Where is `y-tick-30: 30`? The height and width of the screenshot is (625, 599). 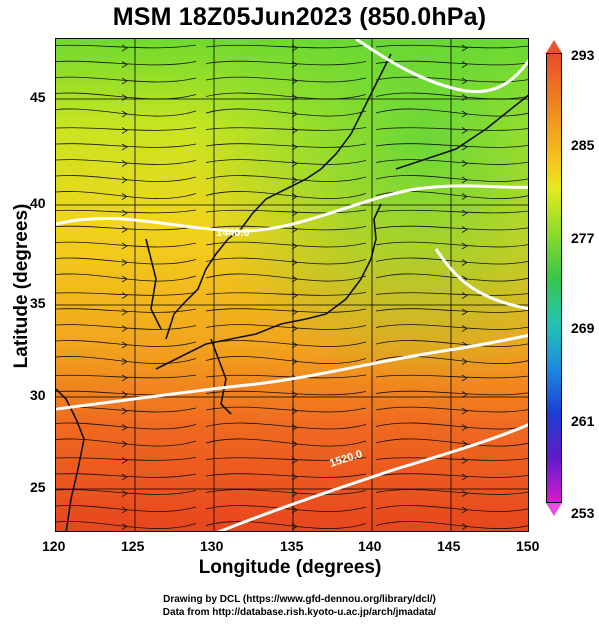 y-tick-30: 30 is located at coordinates (38, 395).